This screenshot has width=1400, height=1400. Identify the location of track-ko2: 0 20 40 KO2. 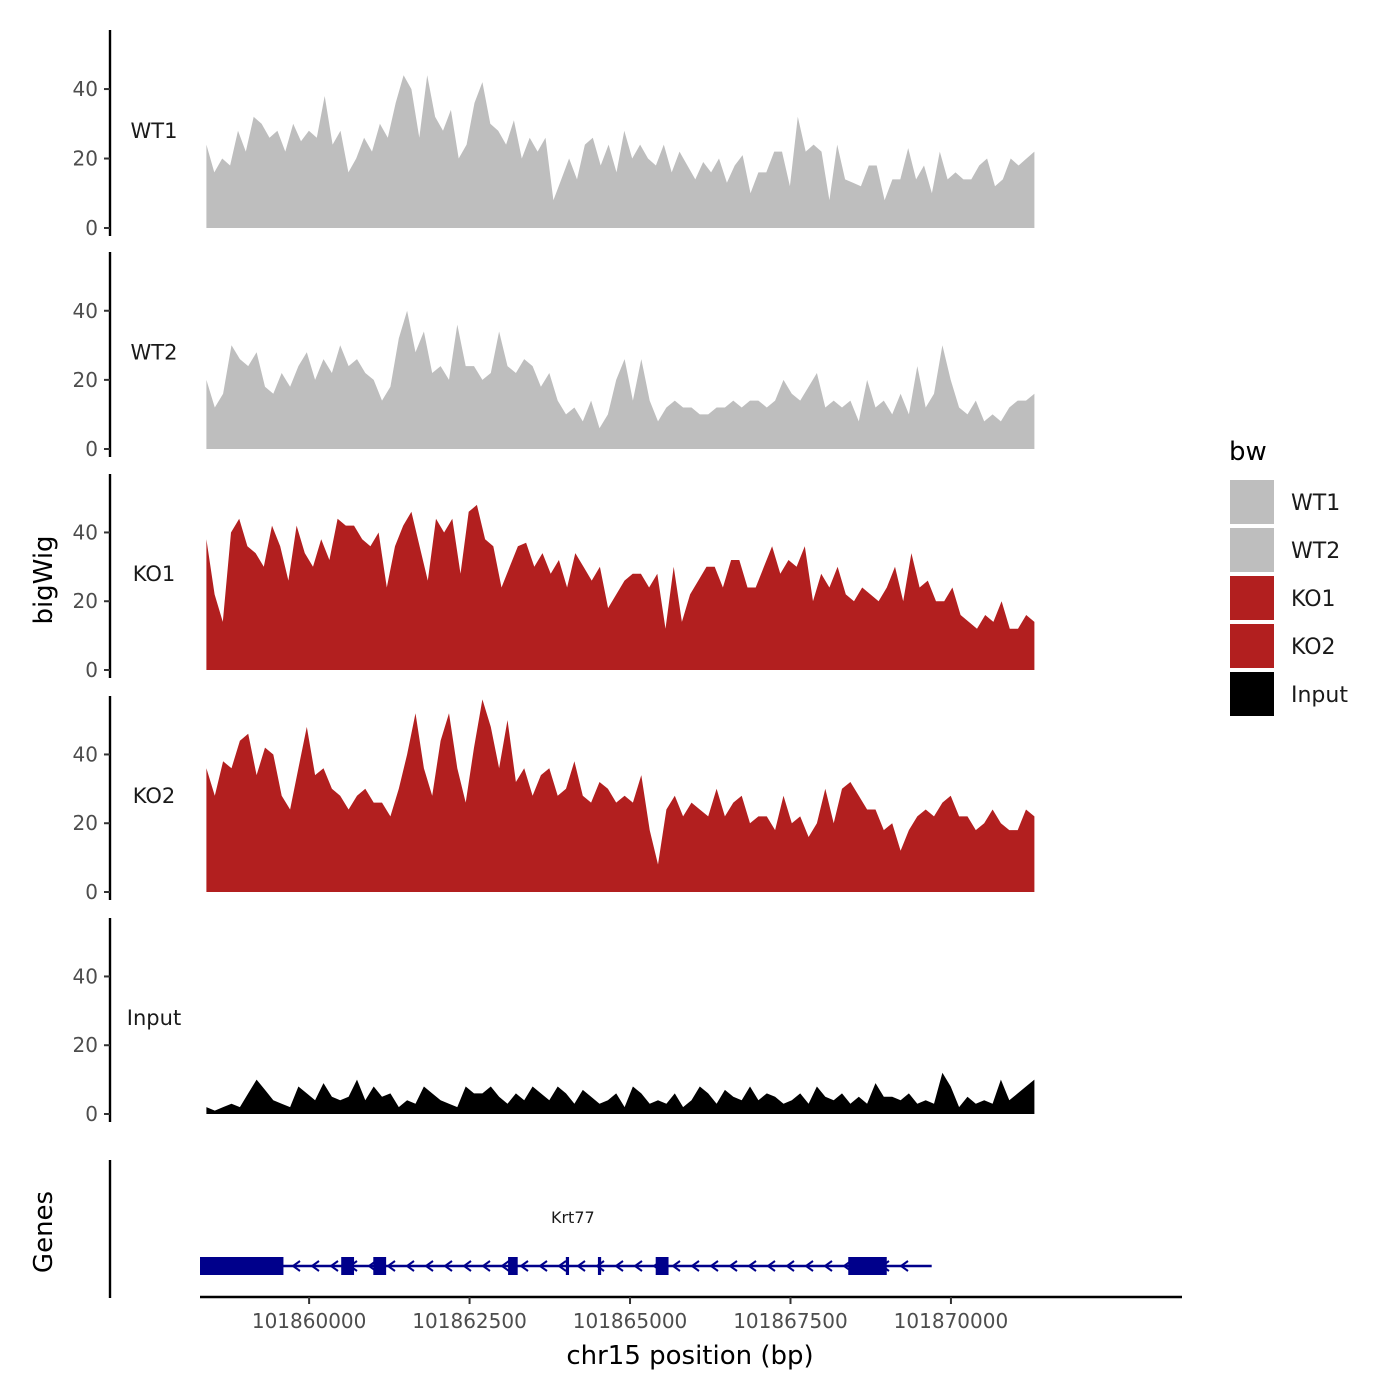
(554, 800).